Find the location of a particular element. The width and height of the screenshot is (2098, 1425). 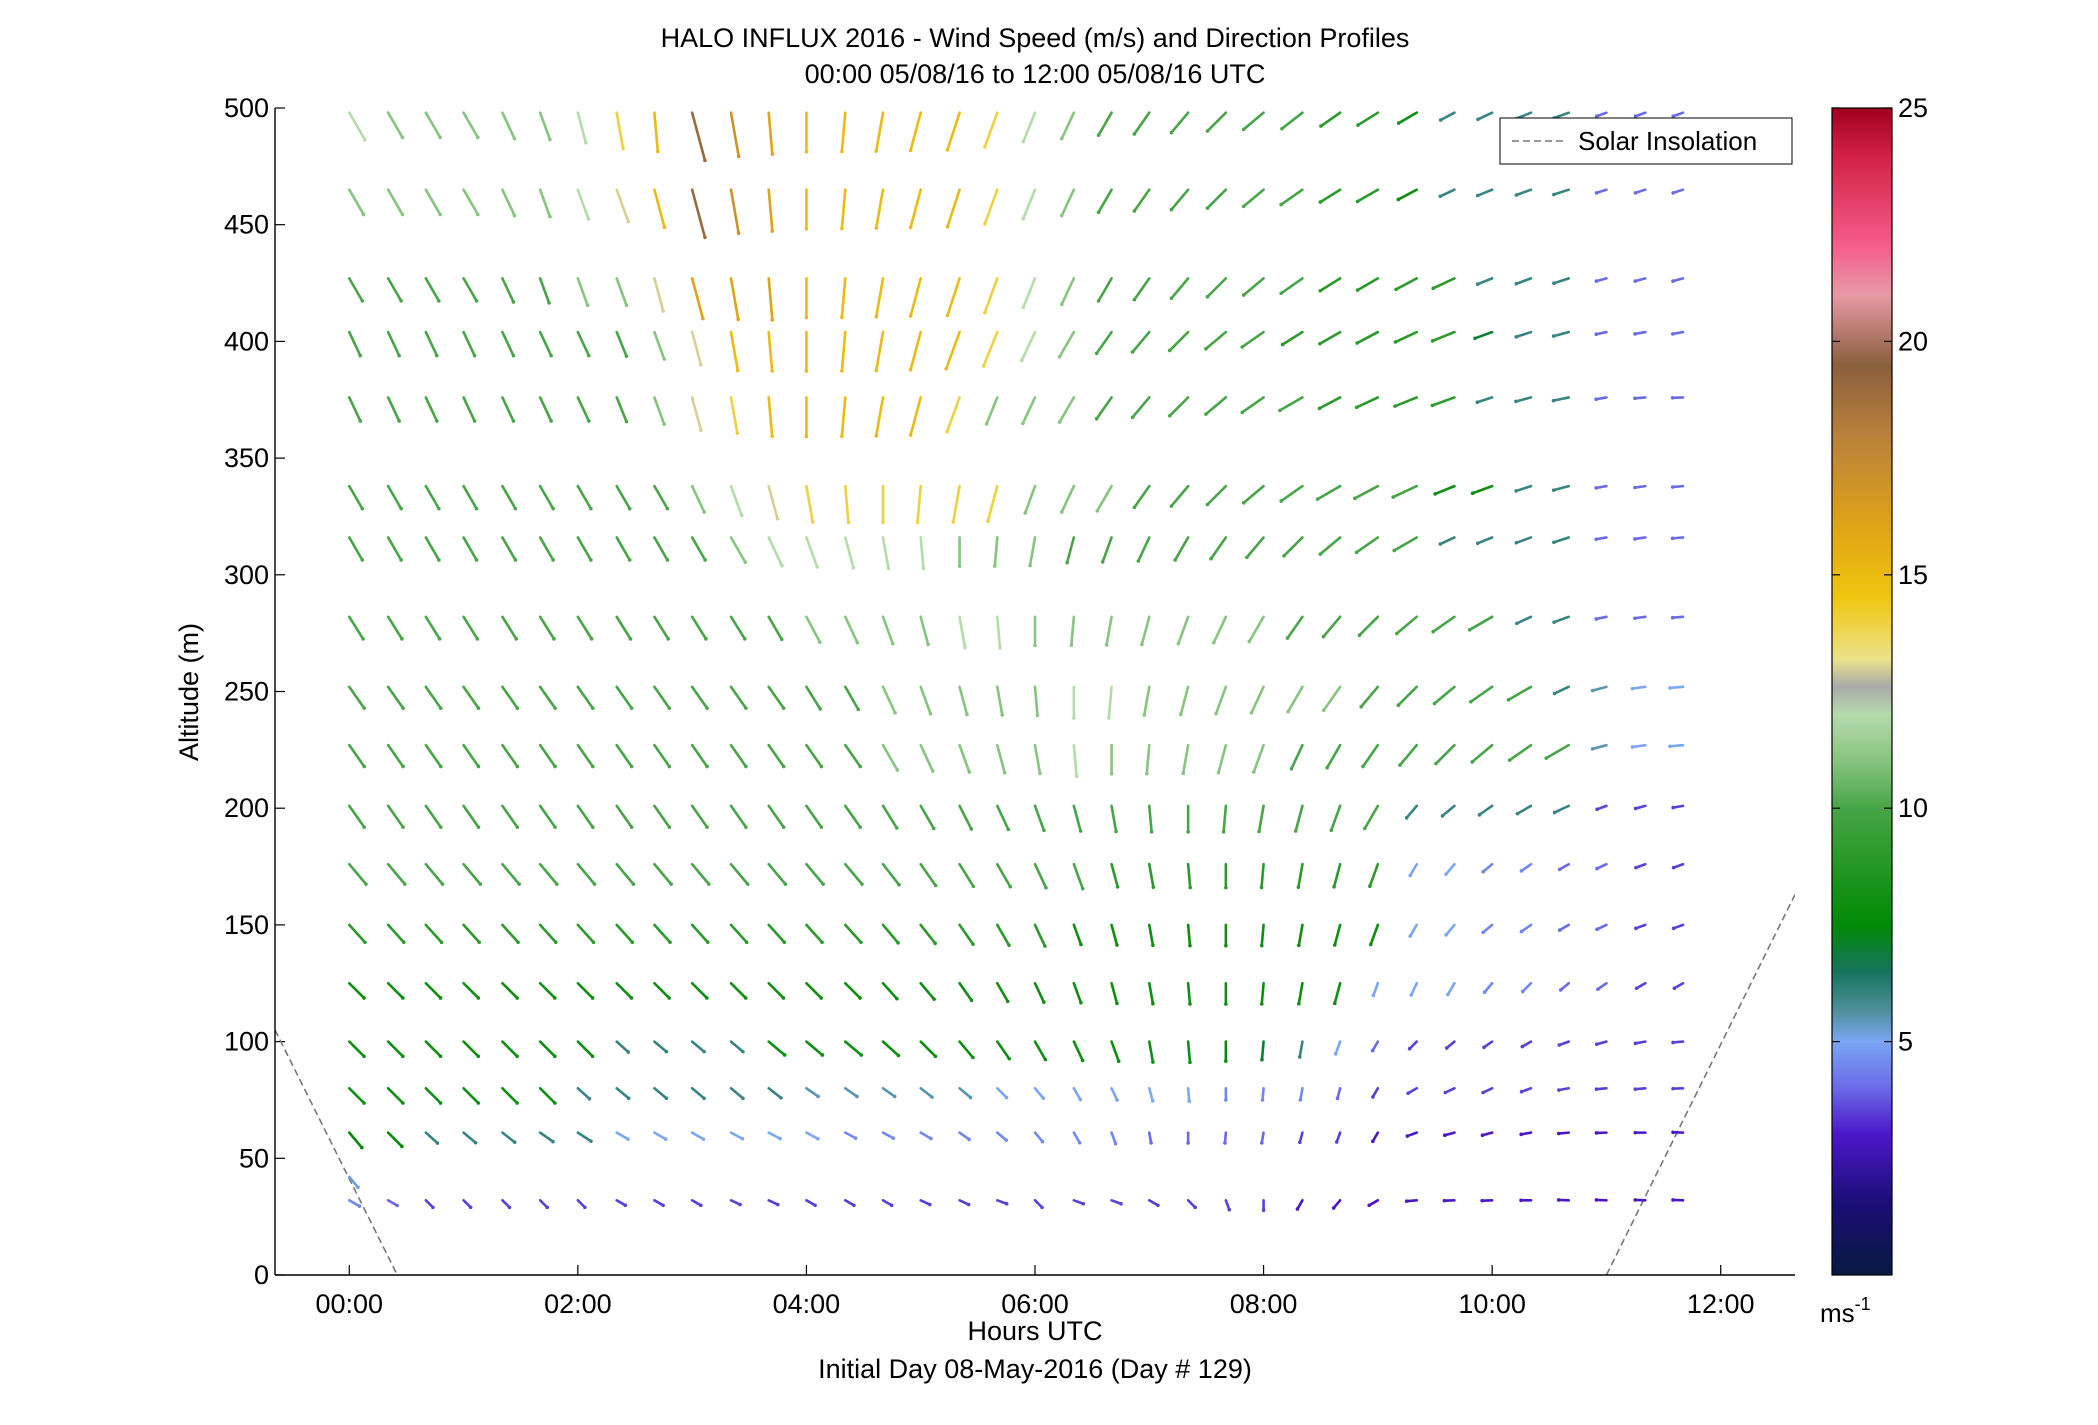

colorbar-gradient is located at coordinates (1862, 691).